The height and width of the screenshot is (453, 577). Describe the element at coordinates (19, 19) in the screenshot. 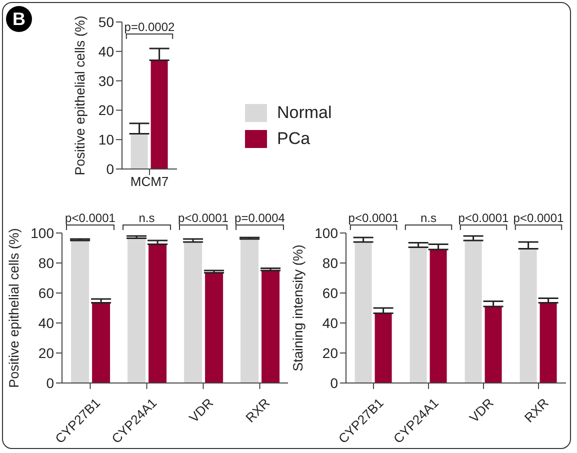

I see `text: B` at that location.